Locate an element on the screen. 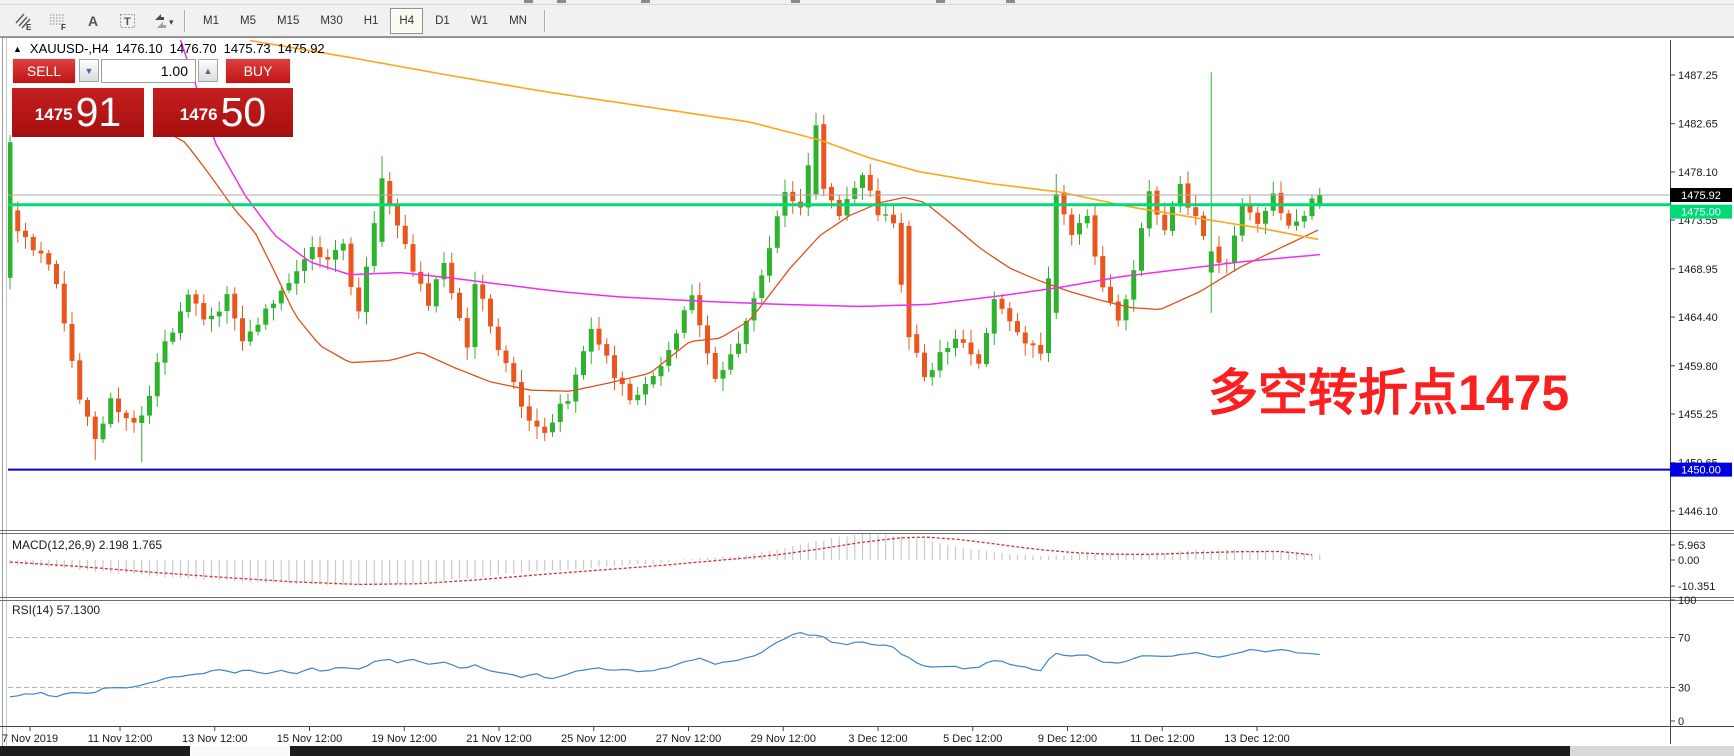  timeframe-button-m1: M1 is located at coordinates (211, 20).